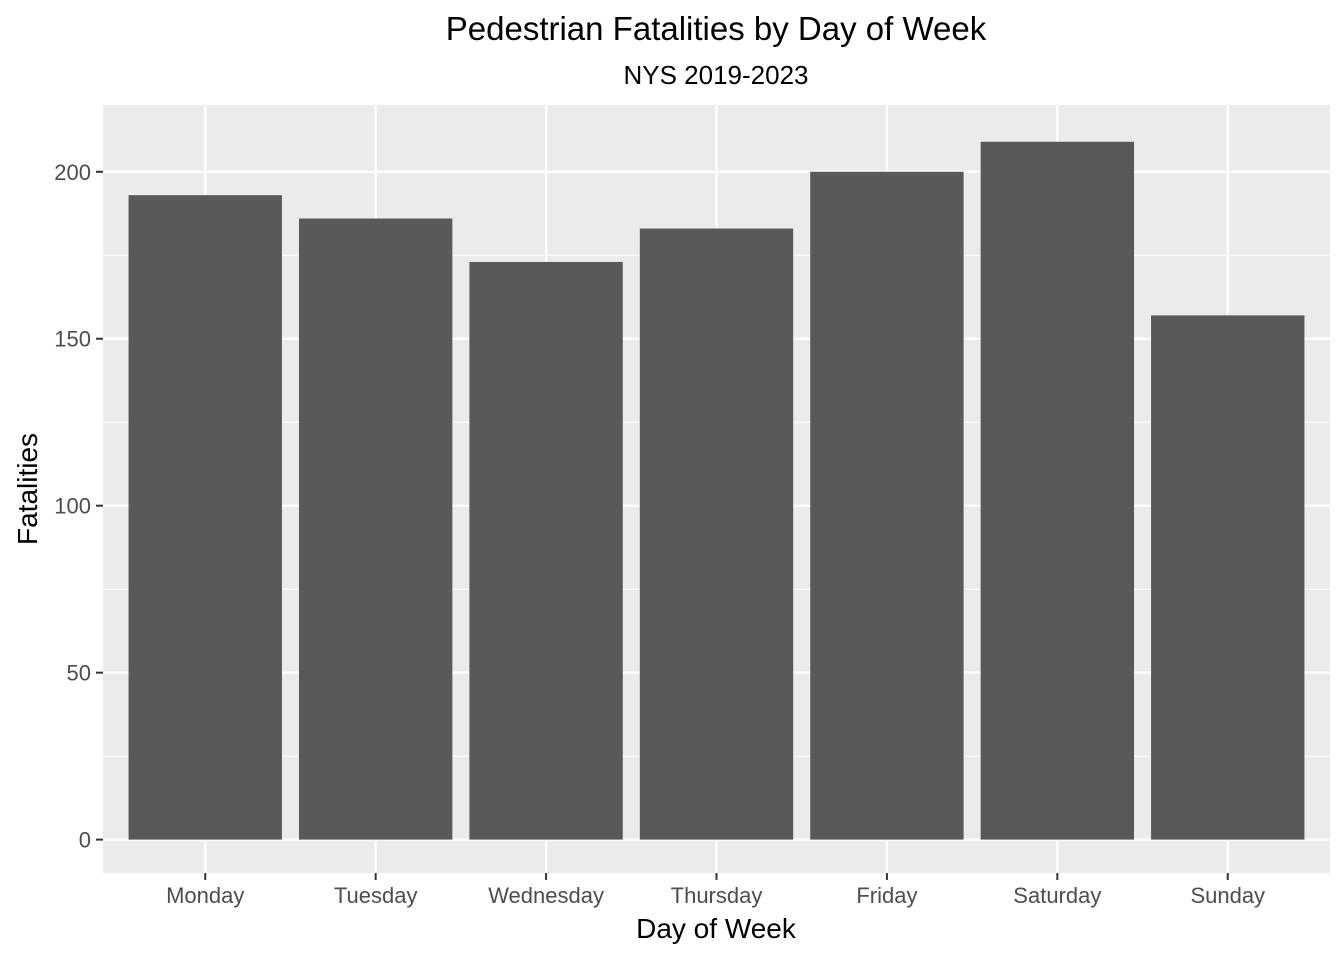 The width and height of the screenshot is (1344, 960). I want to click on y-axis-title: Fatalities, so click(27, 489).